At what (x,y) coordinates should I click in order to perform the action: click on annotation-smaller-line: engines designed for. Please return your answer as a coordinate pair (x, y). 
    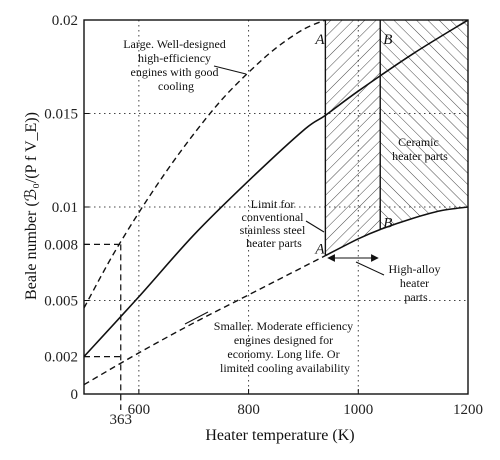
    Looking at the image, I should click on (283, 340).